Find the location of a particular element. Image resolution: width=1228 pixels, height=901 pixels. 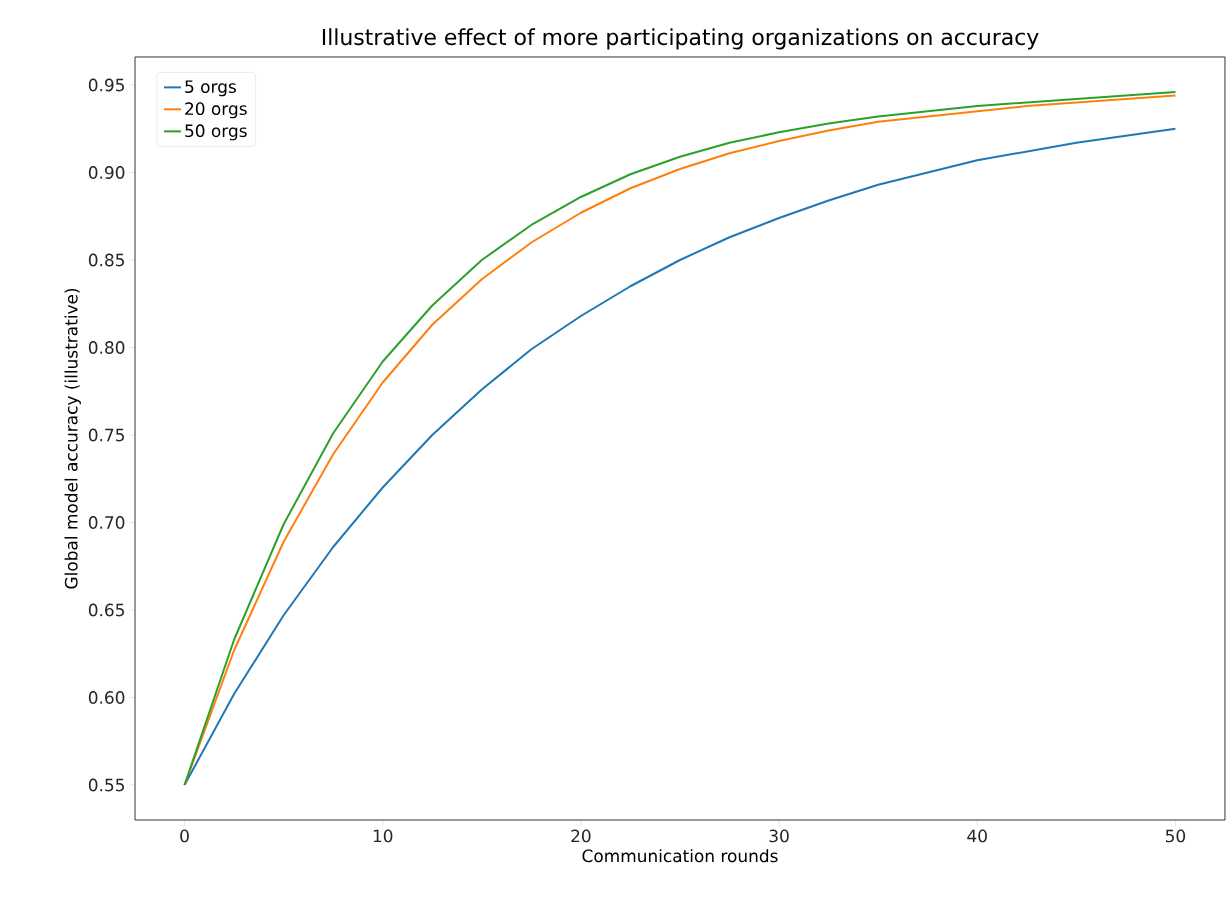

legend-label: 5 orgs is located at coordinates (210, 88).